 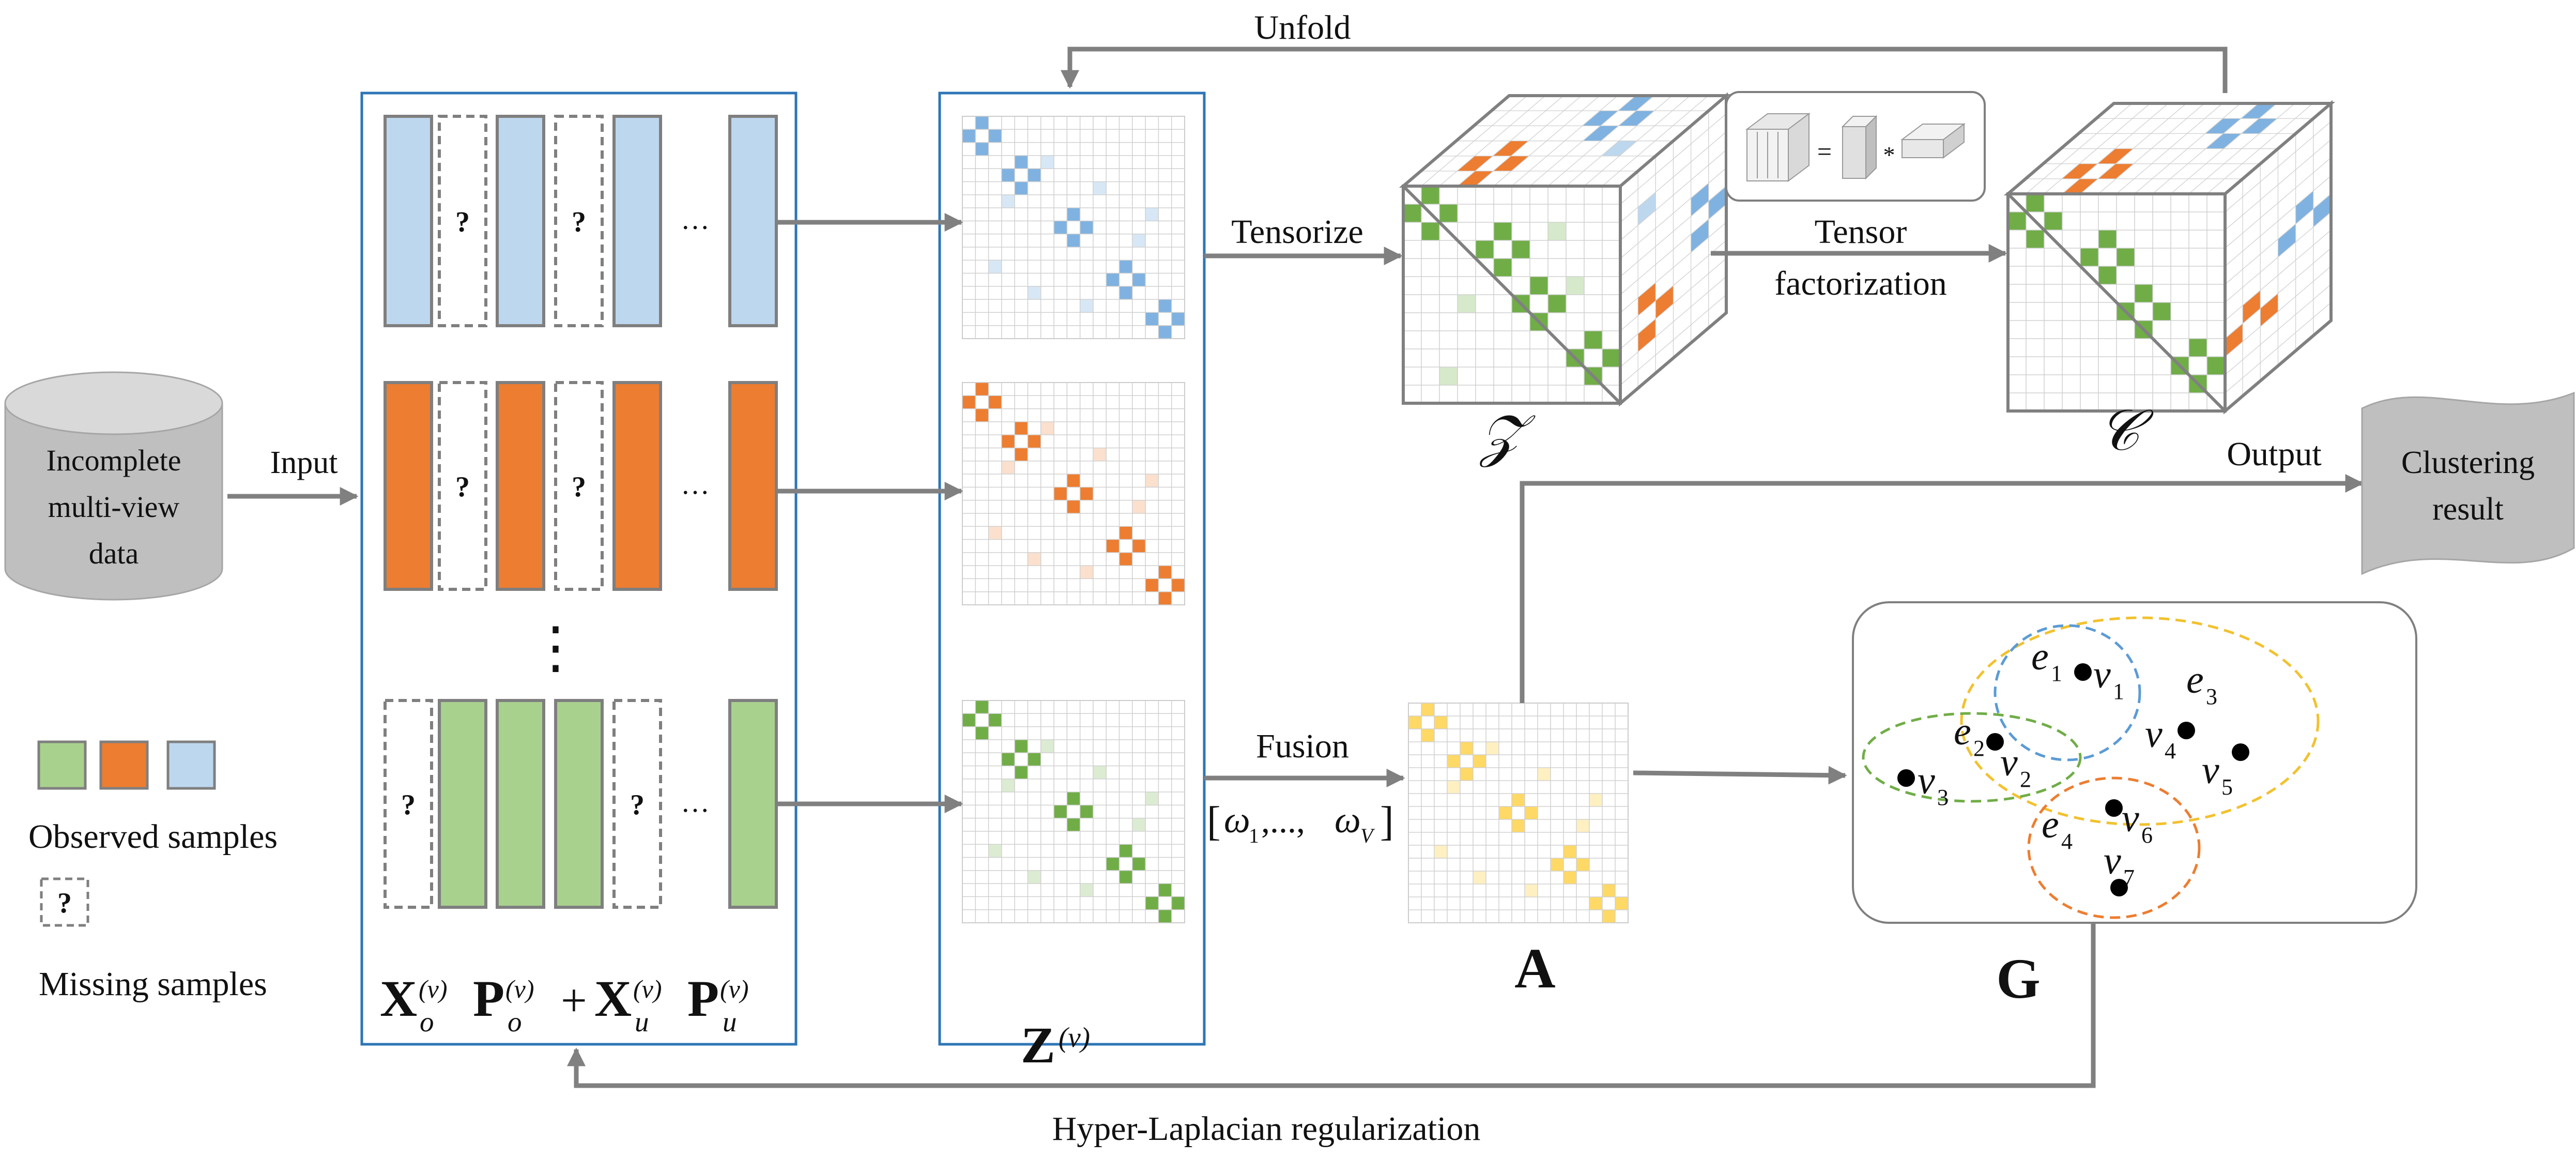 I want to click on formula-xp: X (v) o P (v) o + X (v) u P (v) u, so click(x=564, y=1004).